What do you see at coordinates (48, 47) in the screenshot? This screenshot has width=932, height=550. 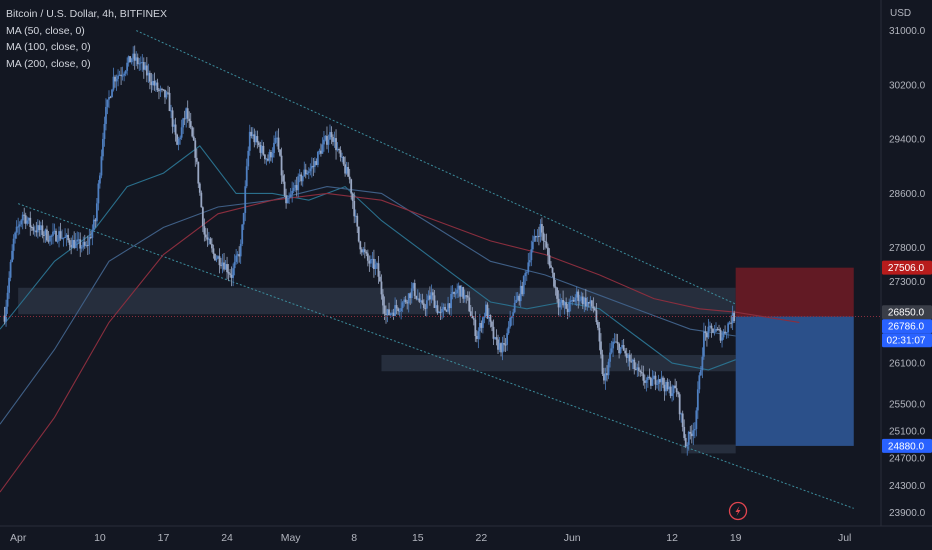 I see `legend-ma100: MA (100, close, 0)` at bounding box center [48, 47].